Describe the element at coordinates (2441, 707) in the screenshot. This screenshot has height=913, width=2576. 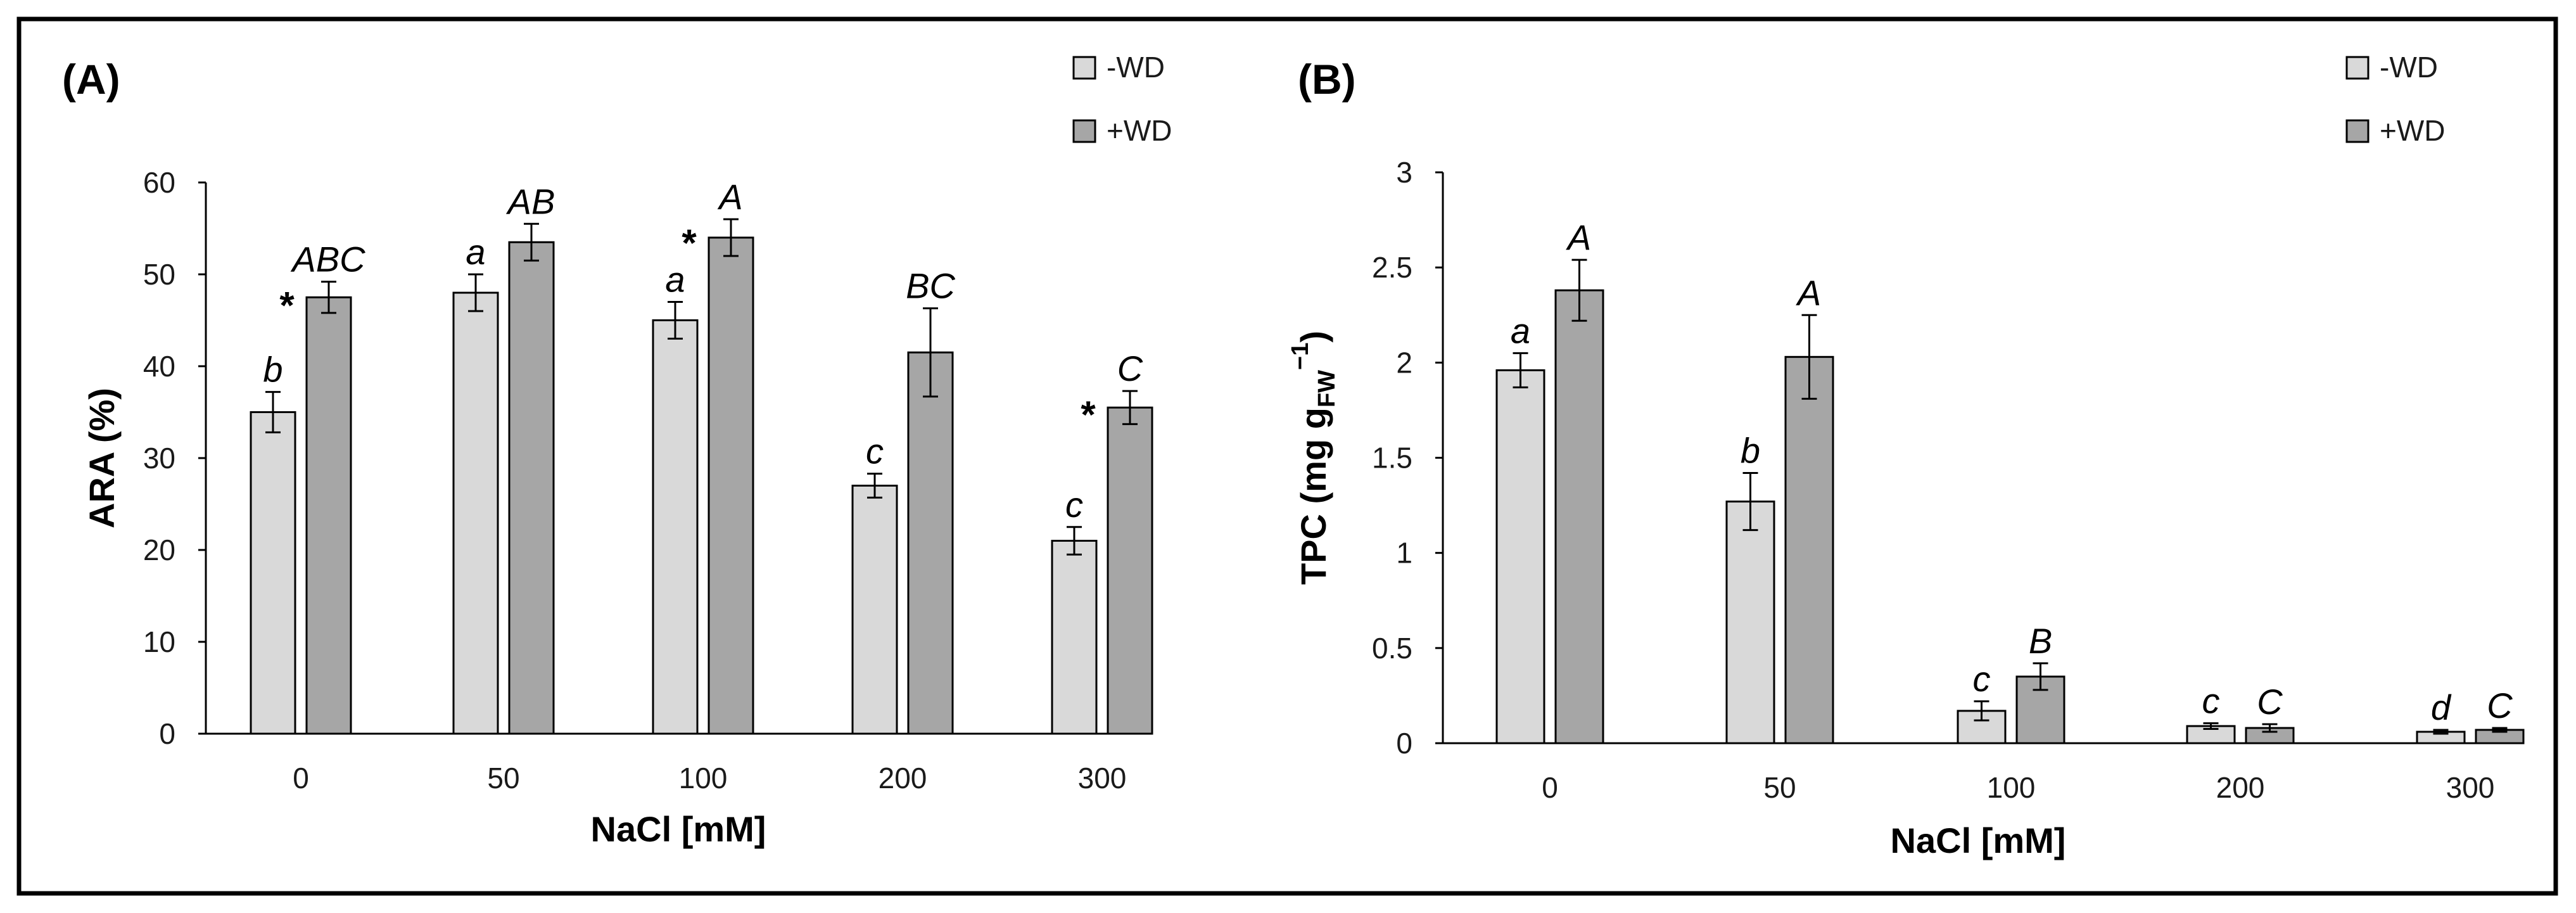
I see `significance-label: d` at that location.